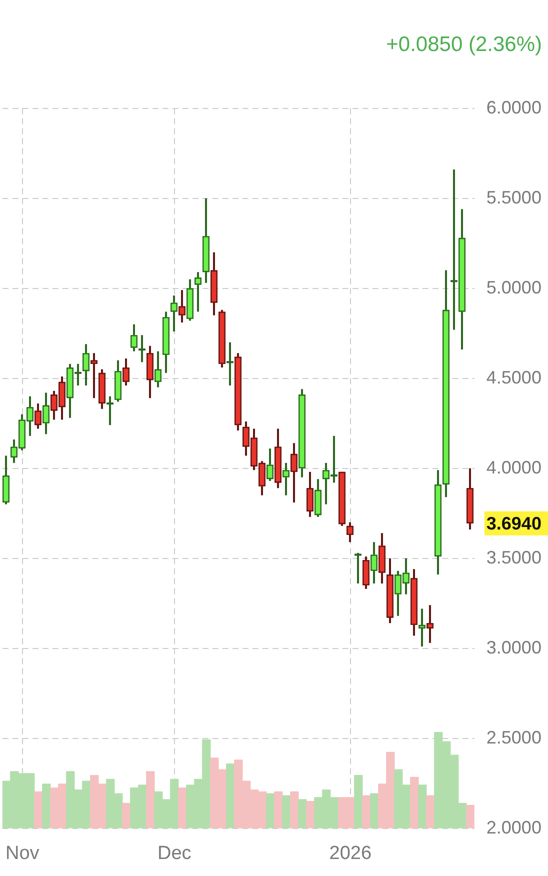 The height and width of the screenshot is (876, 548). I want to click on x-tick-label: Nov, so click(23, 853).